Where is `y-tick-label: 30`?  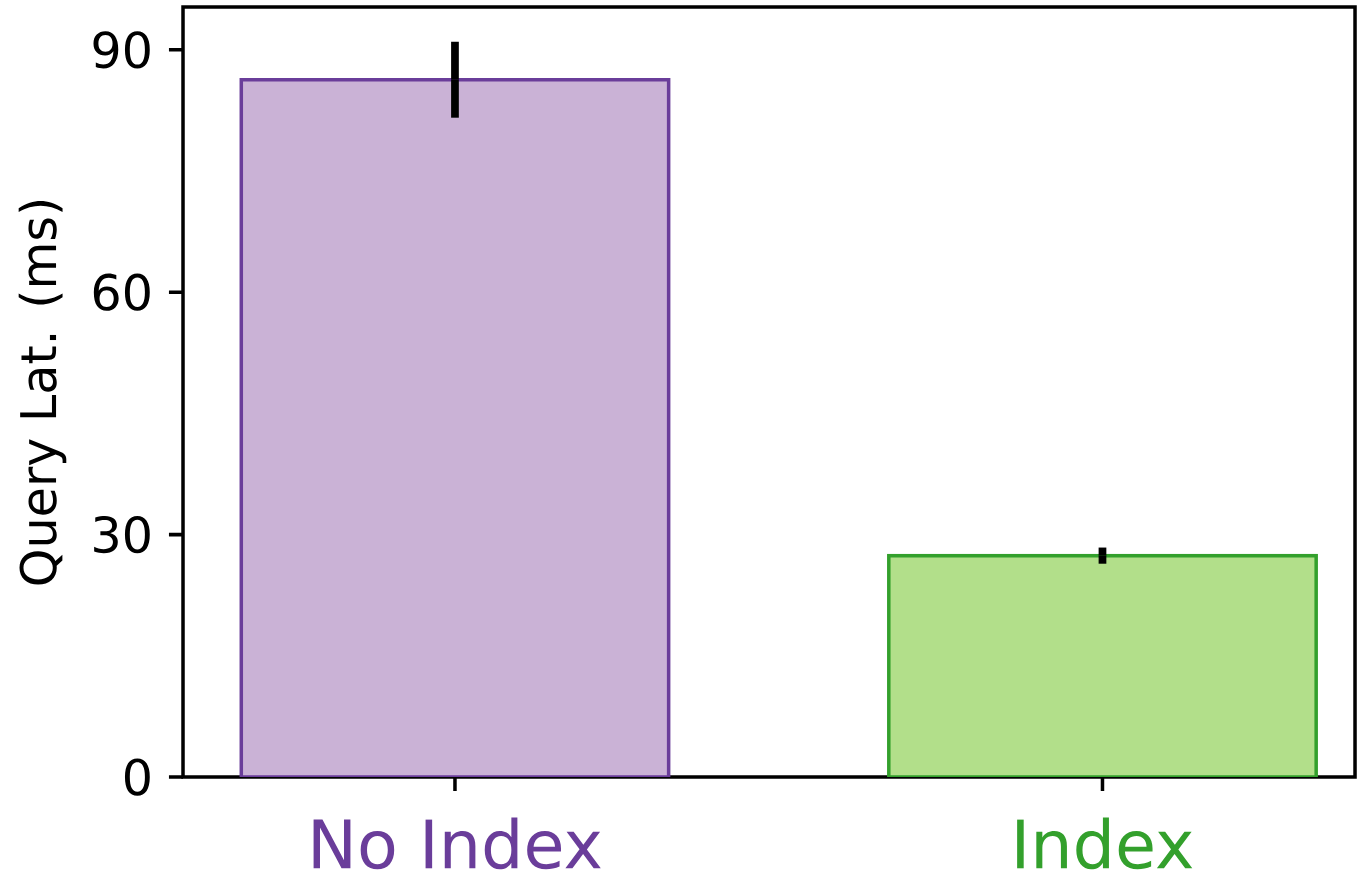 y-tick-label: 30 is located at coordinates (122, 534).